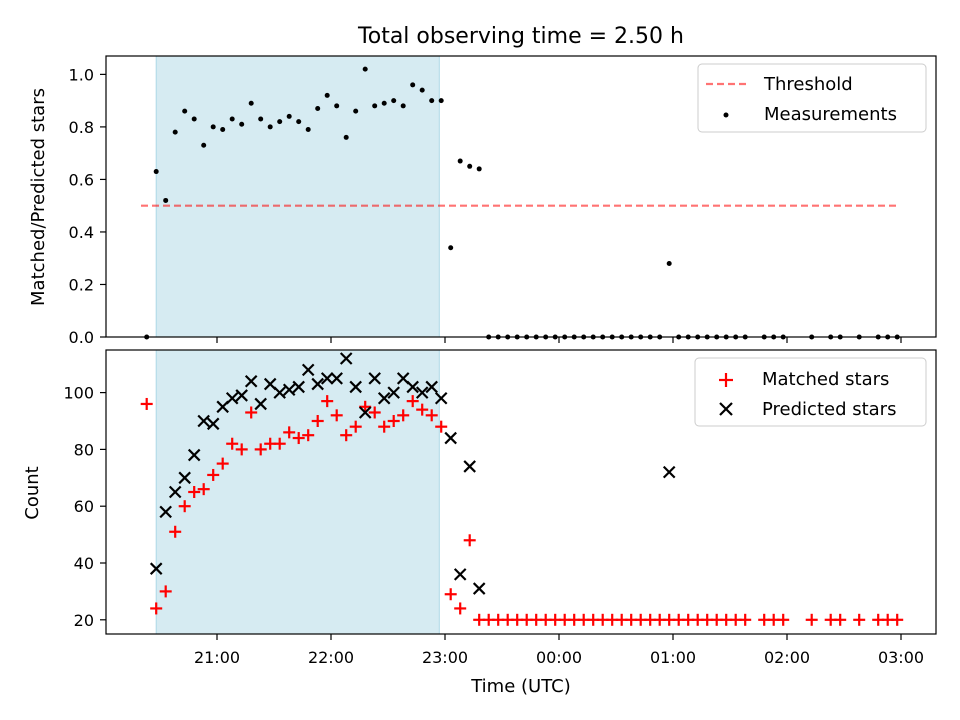 The width and height of the screenshot is (960, 720). I want to click on legend-measurements-label: Measurements, so click(830, 114).